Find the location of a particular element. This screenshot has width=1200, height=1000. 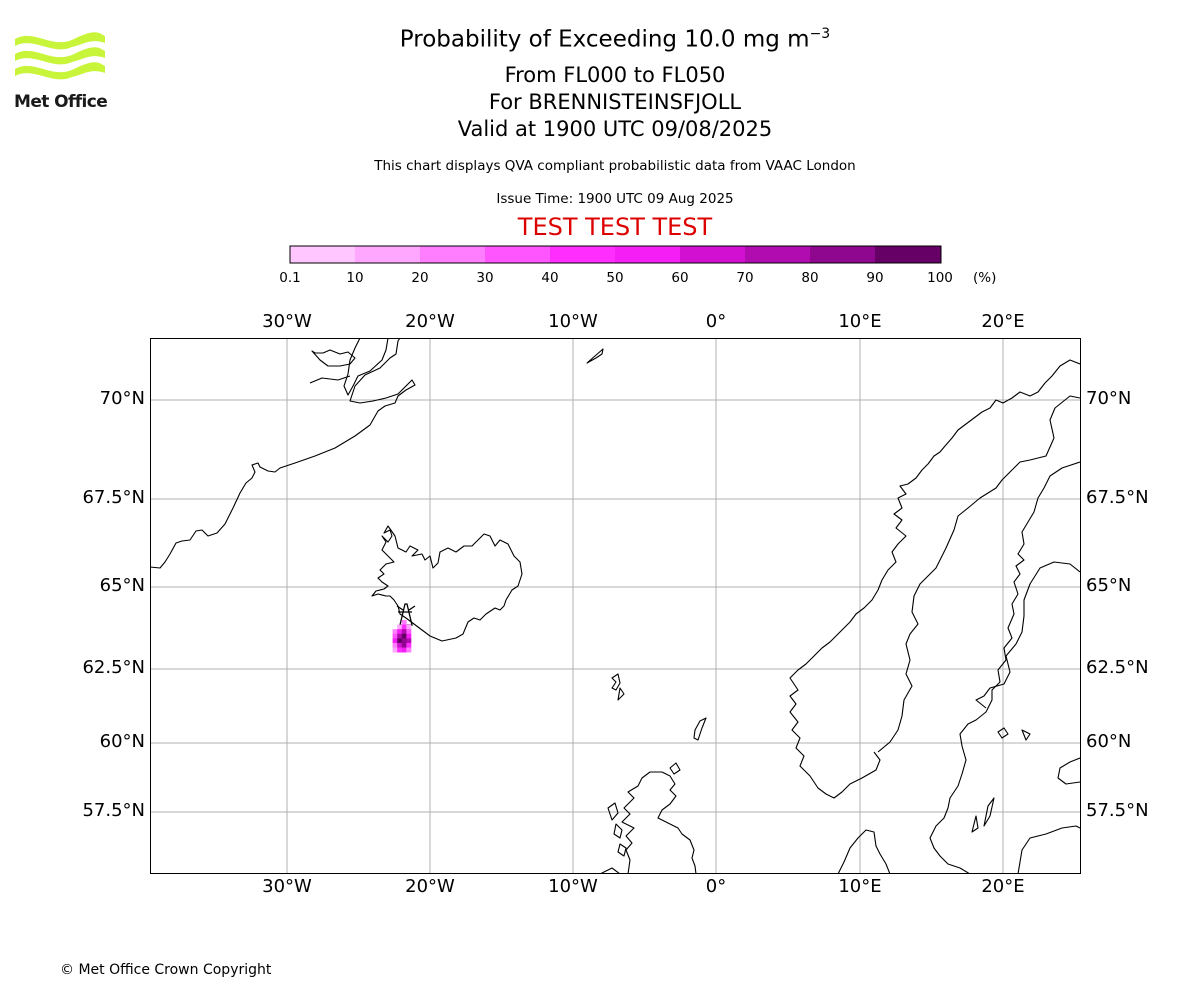

norway-sweden-border is located at coordinates (978, 574).